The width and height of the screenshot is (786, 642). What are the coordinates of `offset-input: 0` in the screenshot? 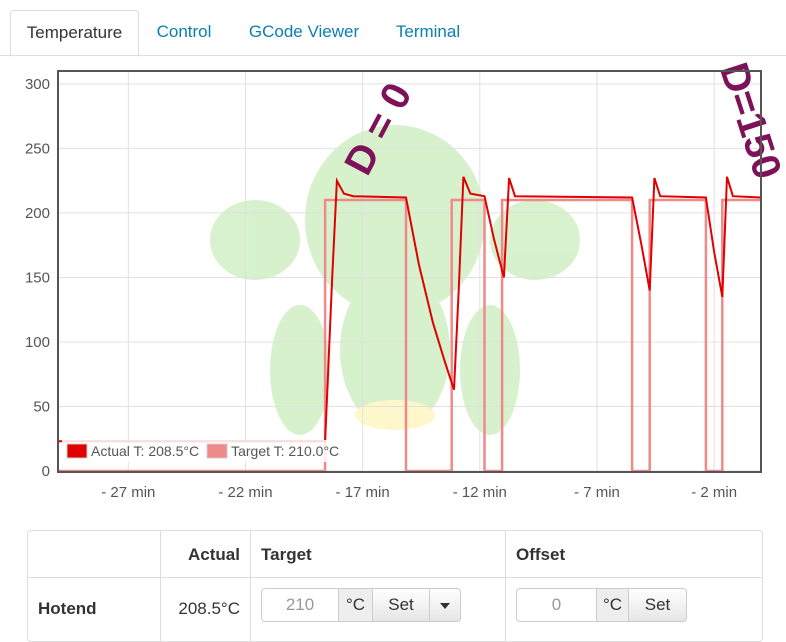 It's located at (556, 605).